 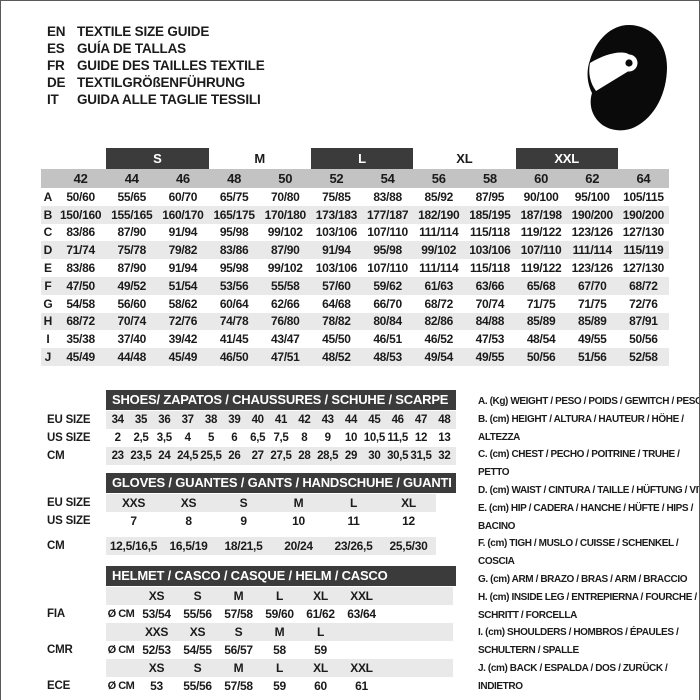 What do you see at coordinates (408, 546) in the screenshot?
I see `glove-cm-value: 25,5/30` at bounding box center [408, 546].